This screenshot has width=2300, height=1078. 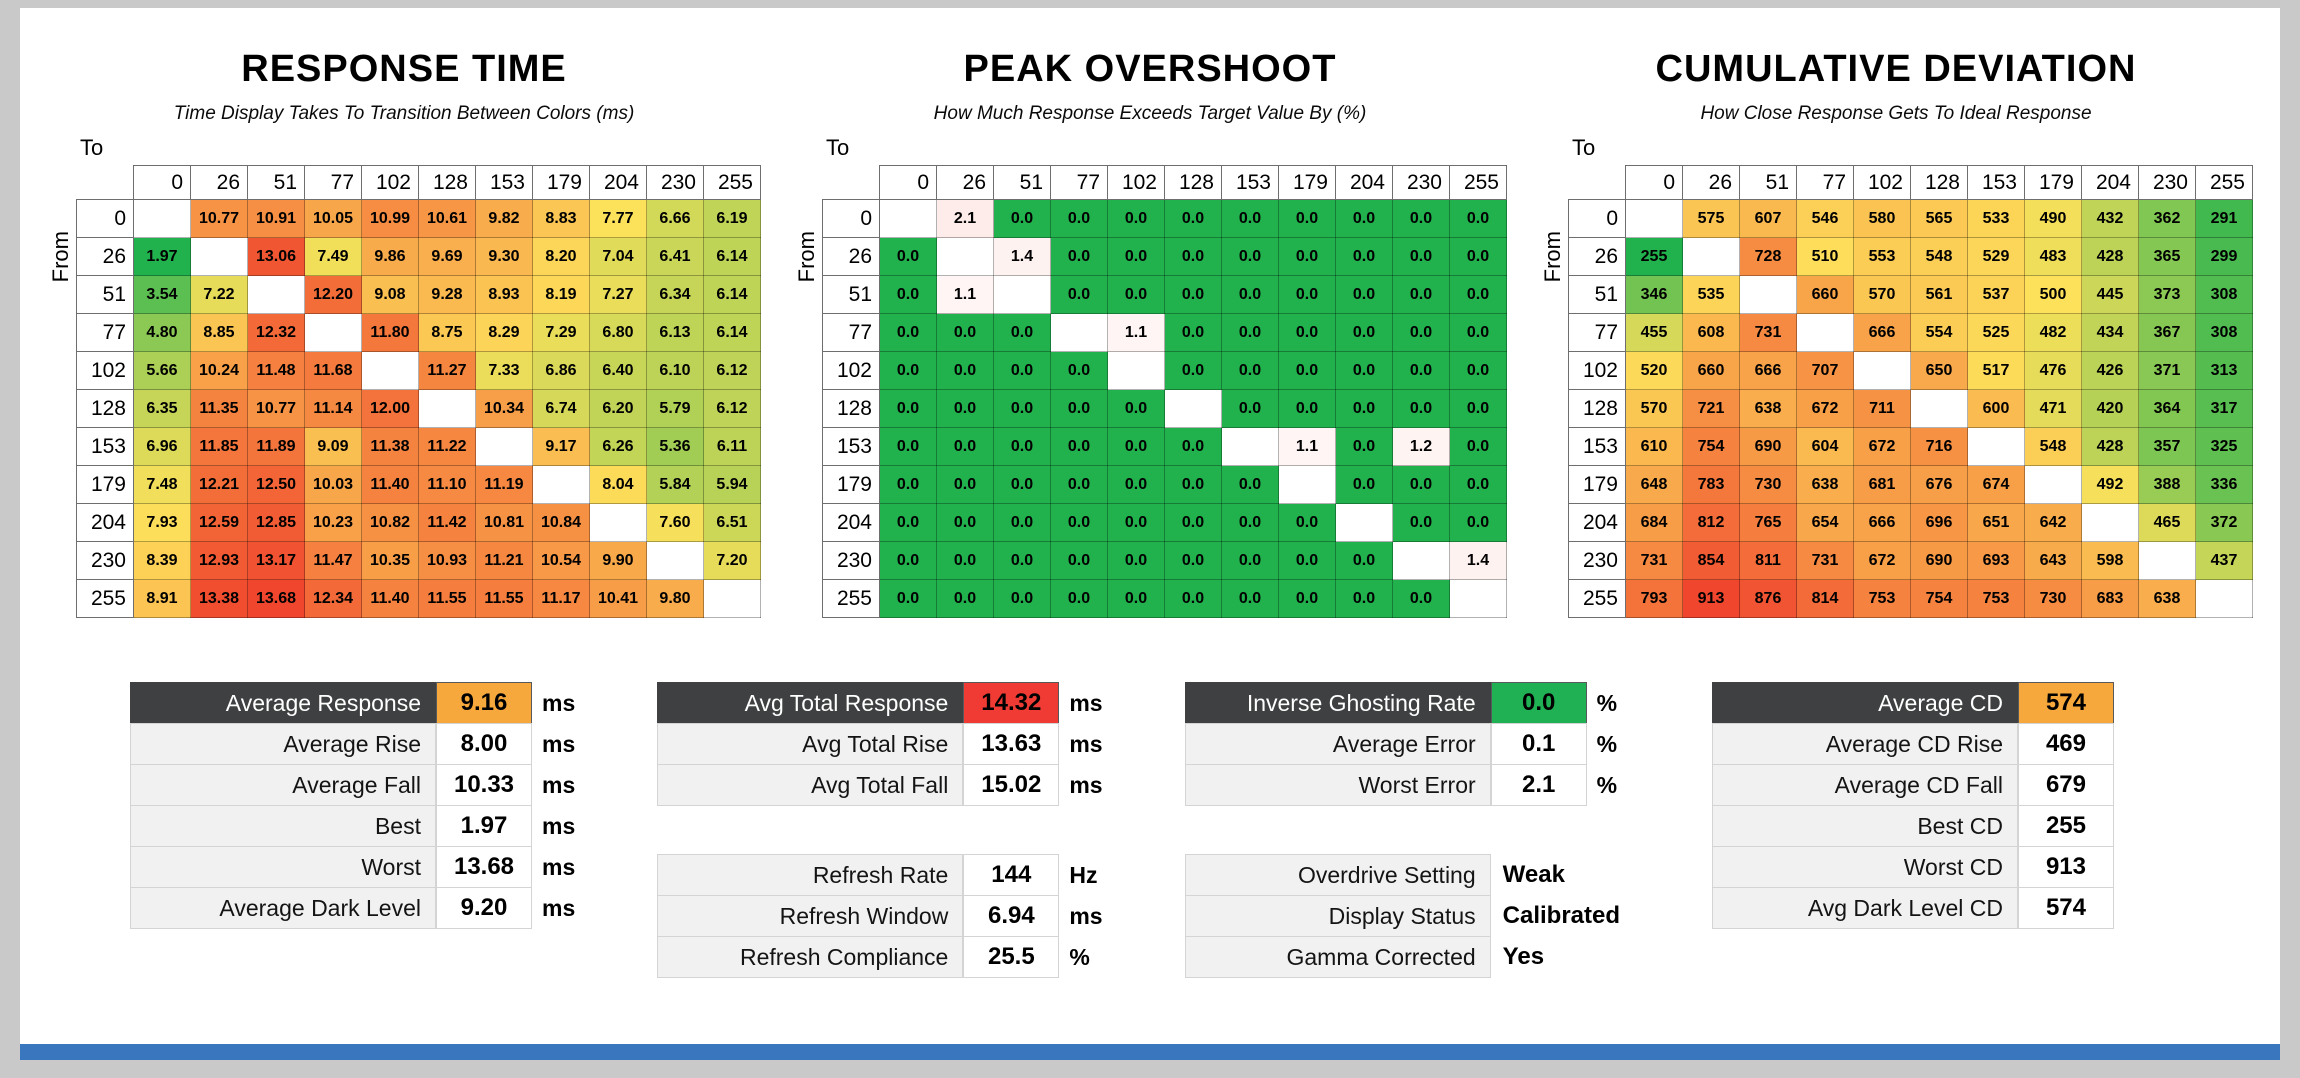 I want to click on from-row-header: 77, so click(x=105, y=332).